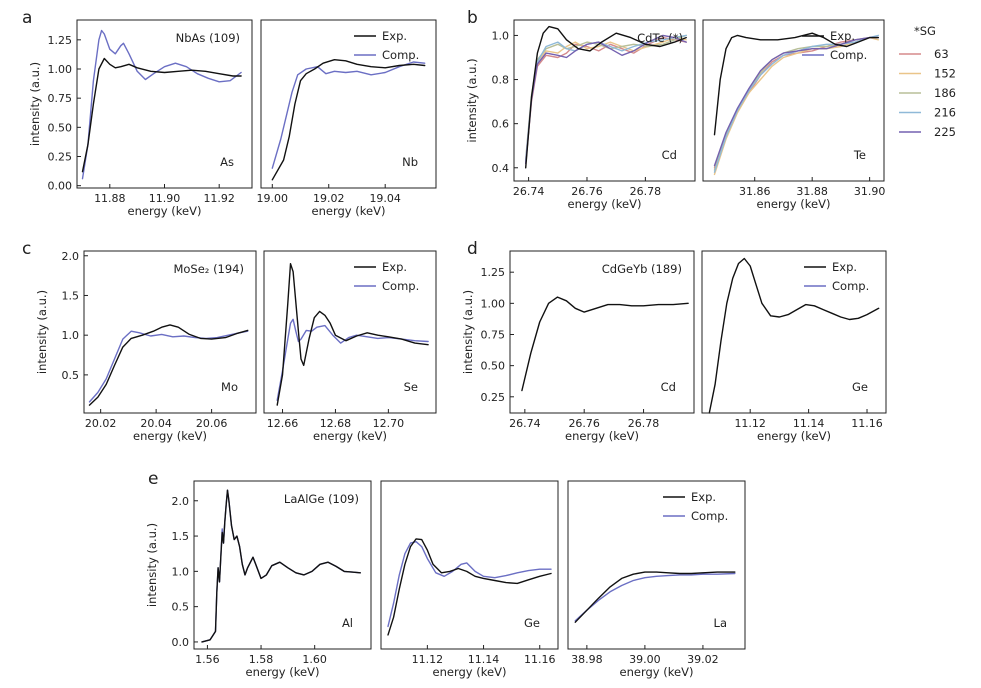 The width and height of the screenshot is (981, 688). What do you see at coordinates (321, 499) in the screenshot?
I see `material-label: LaAlGe (109)` at bounding box center [321, 499].